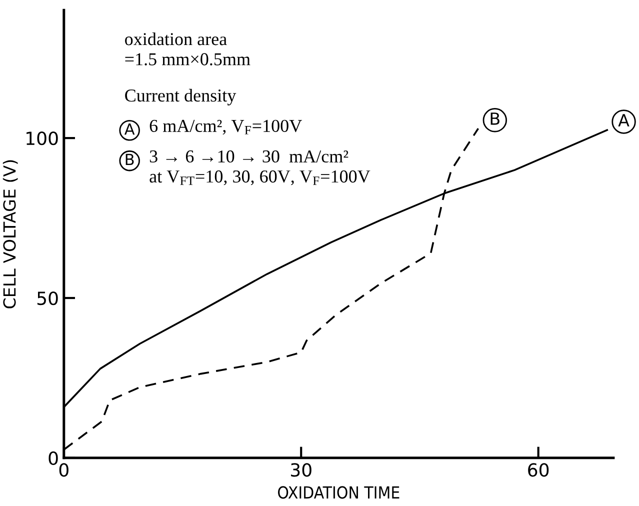  I want to click on annotation: Current density, so click(180, 97).